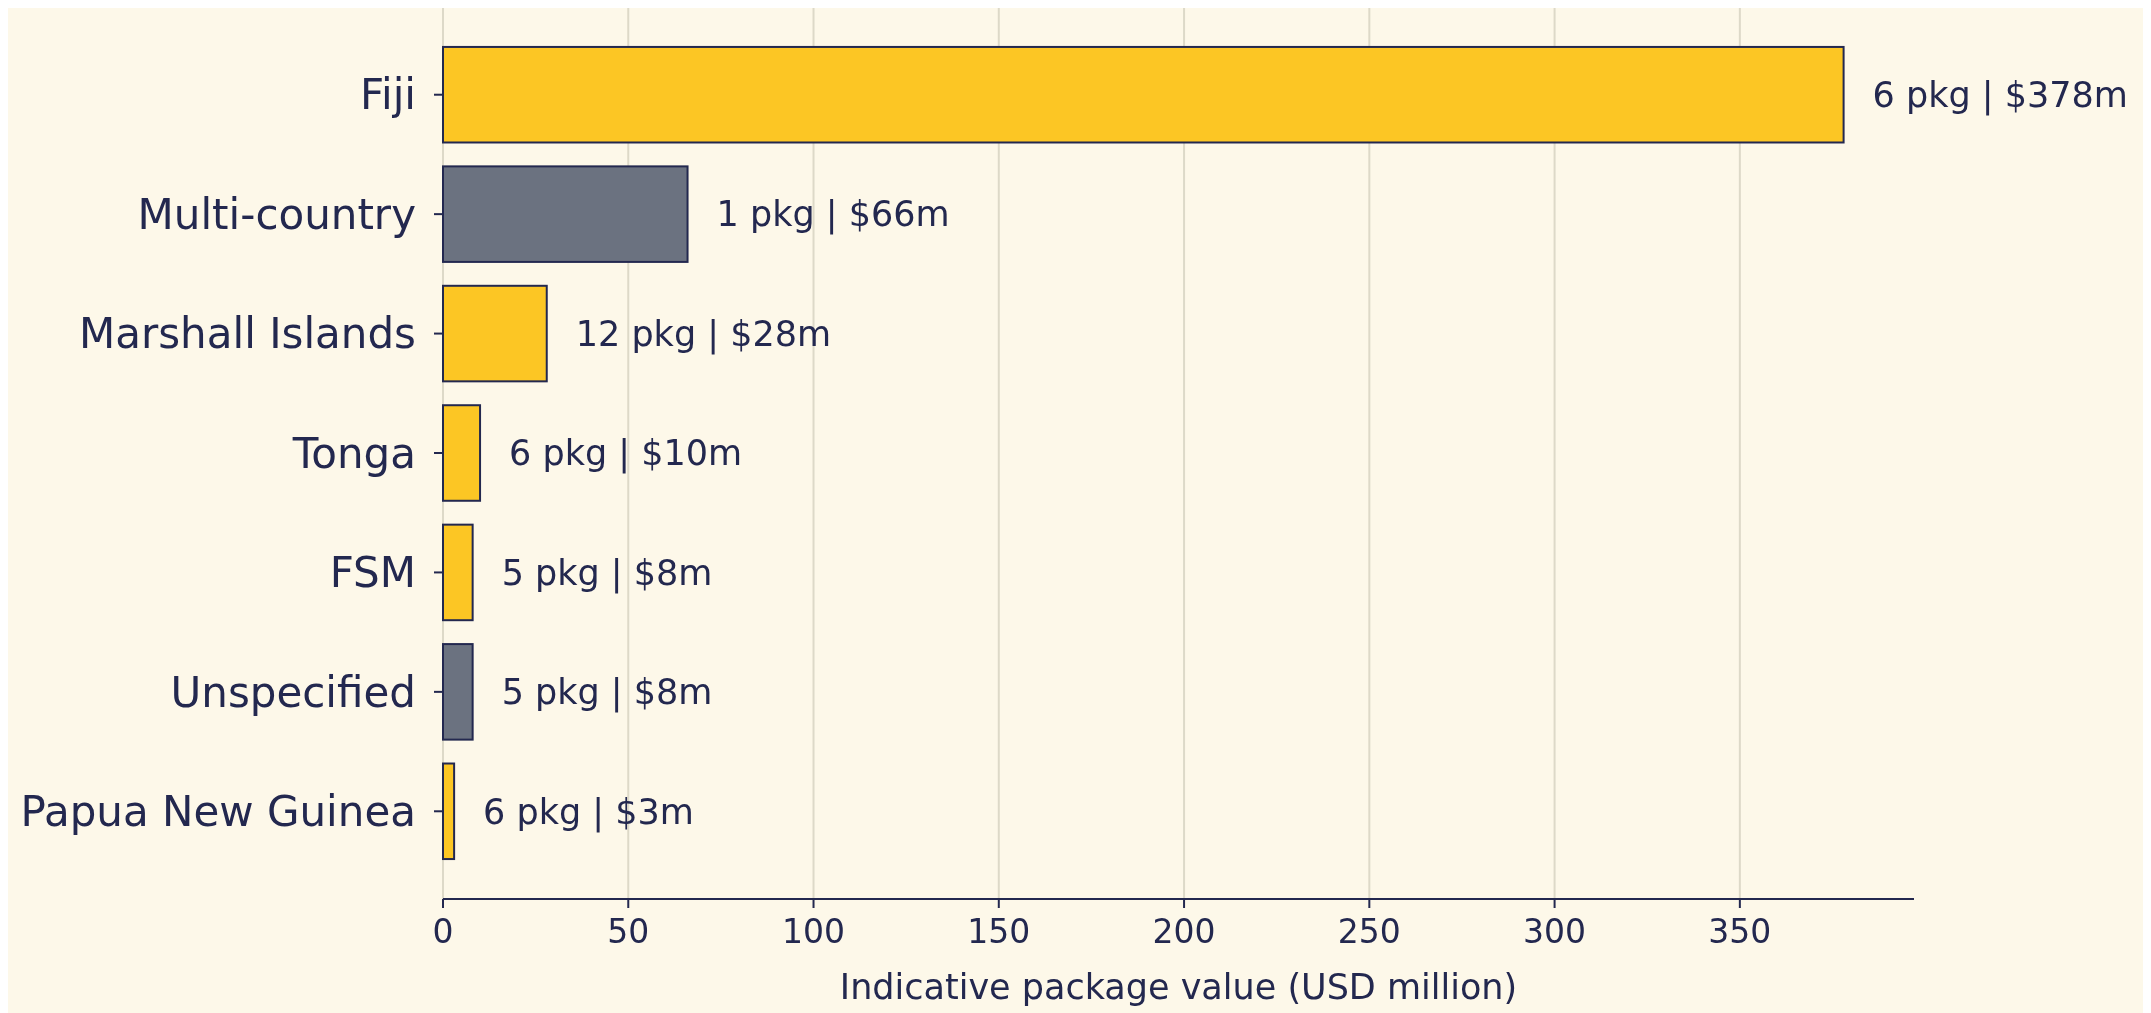 Image resolution: width=2151 pixels, height=1013 pixels. I want to click on annotation: 12 pkg | $28m, so click(703, 334).